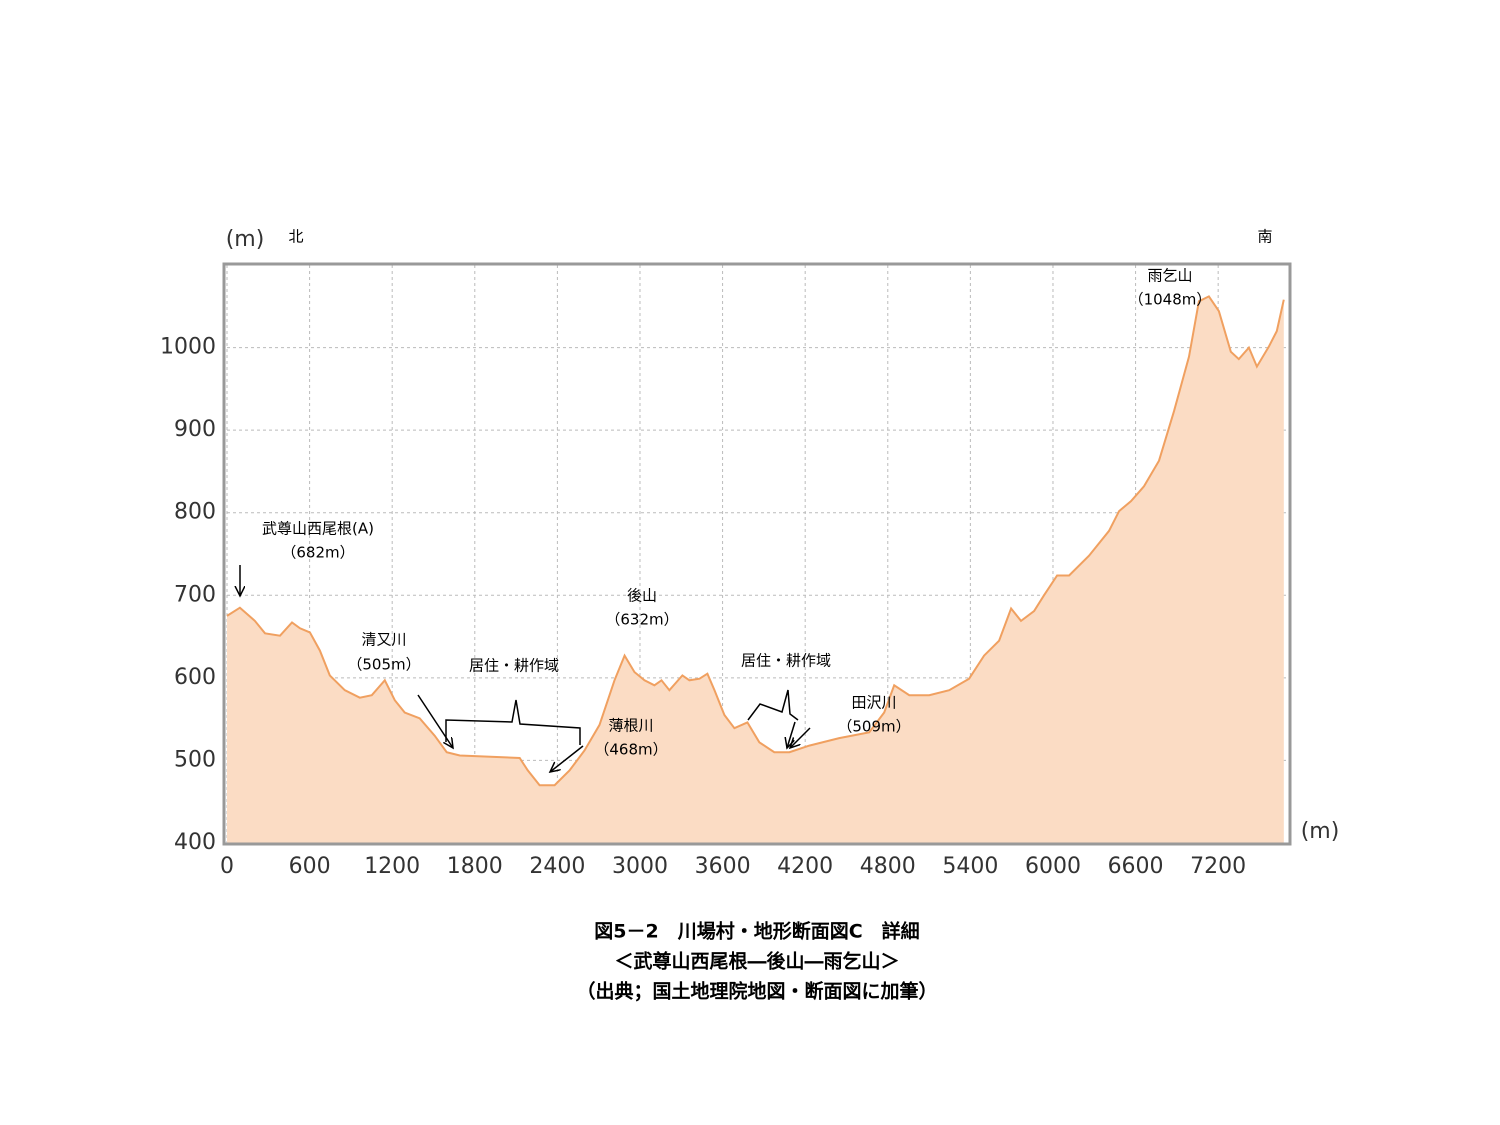 This screenshot has width=1500, height=1125. What do you see at coordinates (195, 429) in the screenshot?
I see `y-tick-label: 900` at bounding box center [195, 429].